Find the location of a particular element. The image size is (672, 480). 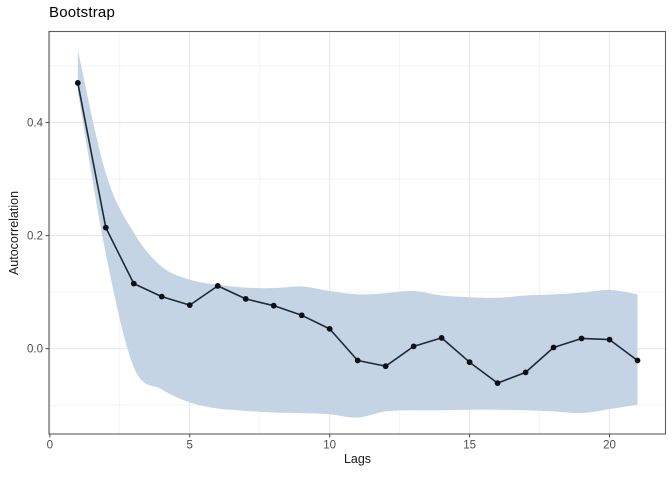

y-tick-label: 0.0 is located at coordinates (35, 350).